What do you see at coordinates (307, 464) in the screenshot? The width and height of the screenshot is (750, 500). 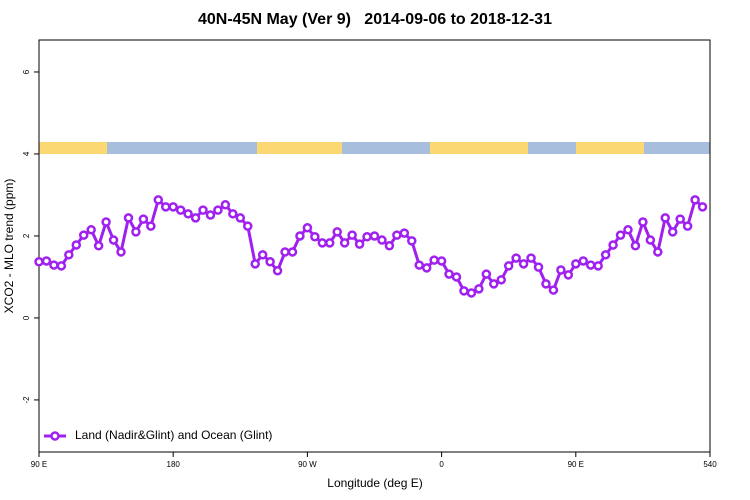 I see `x-tick-label: 90 W` at bounding box center [307, 464].